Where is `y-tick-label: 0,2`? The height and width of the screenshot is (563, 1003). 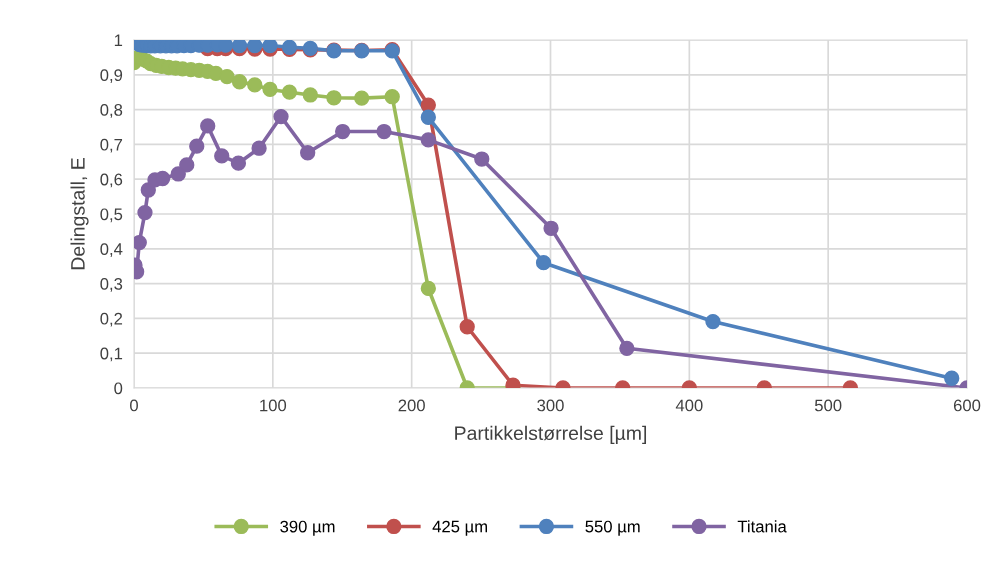 y-tick-label: 0,2 is located at coordinates (111, 319).